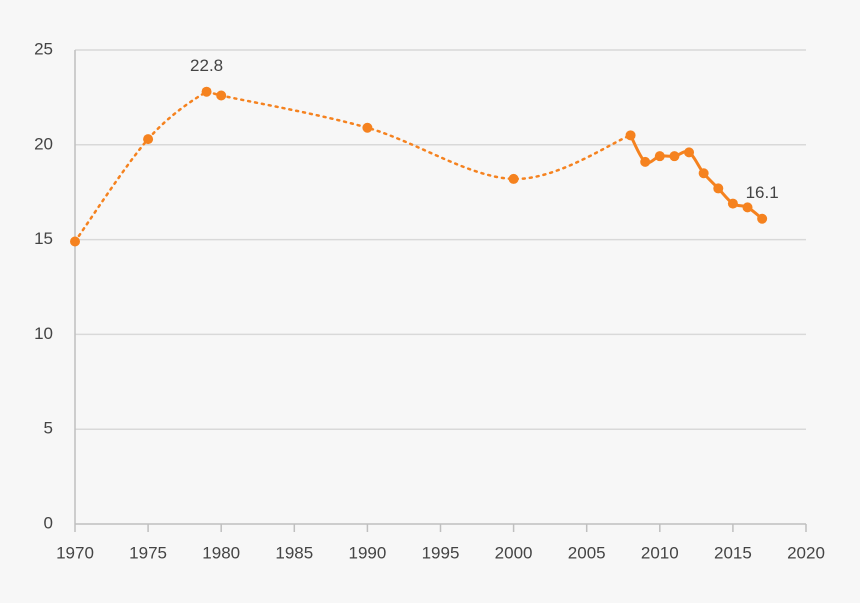 The height and width of the screenshot is (603, 860). What do you see at coordinates (221, 552) in the screenshot?
I see `x-tick-label: 1980` at bounding box center [221, 552].